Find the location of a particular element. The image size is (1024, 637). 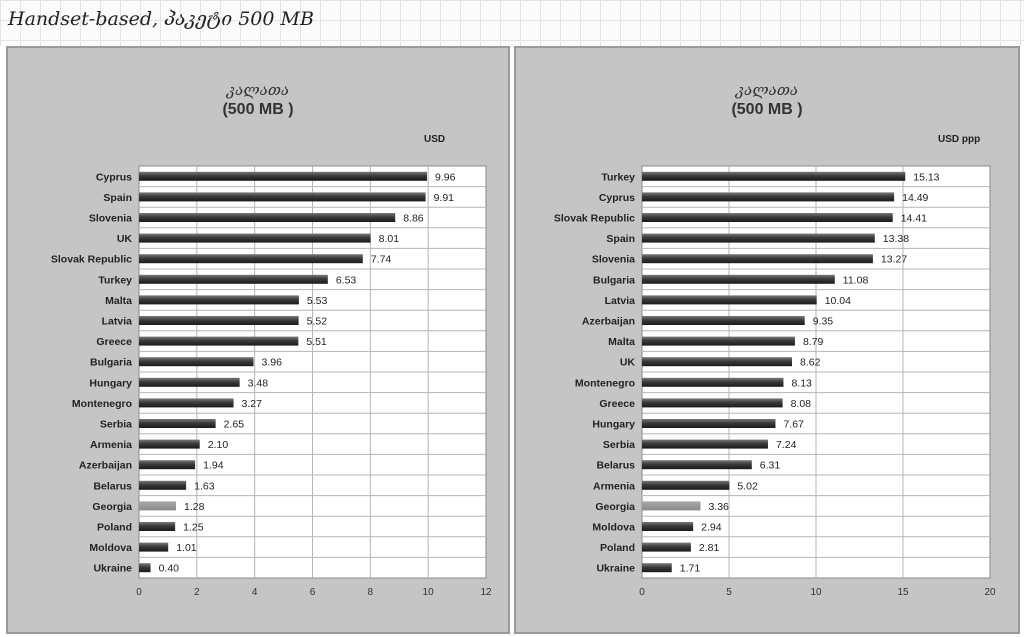

value-label: 7.67 is located at coordinates (793, 425).